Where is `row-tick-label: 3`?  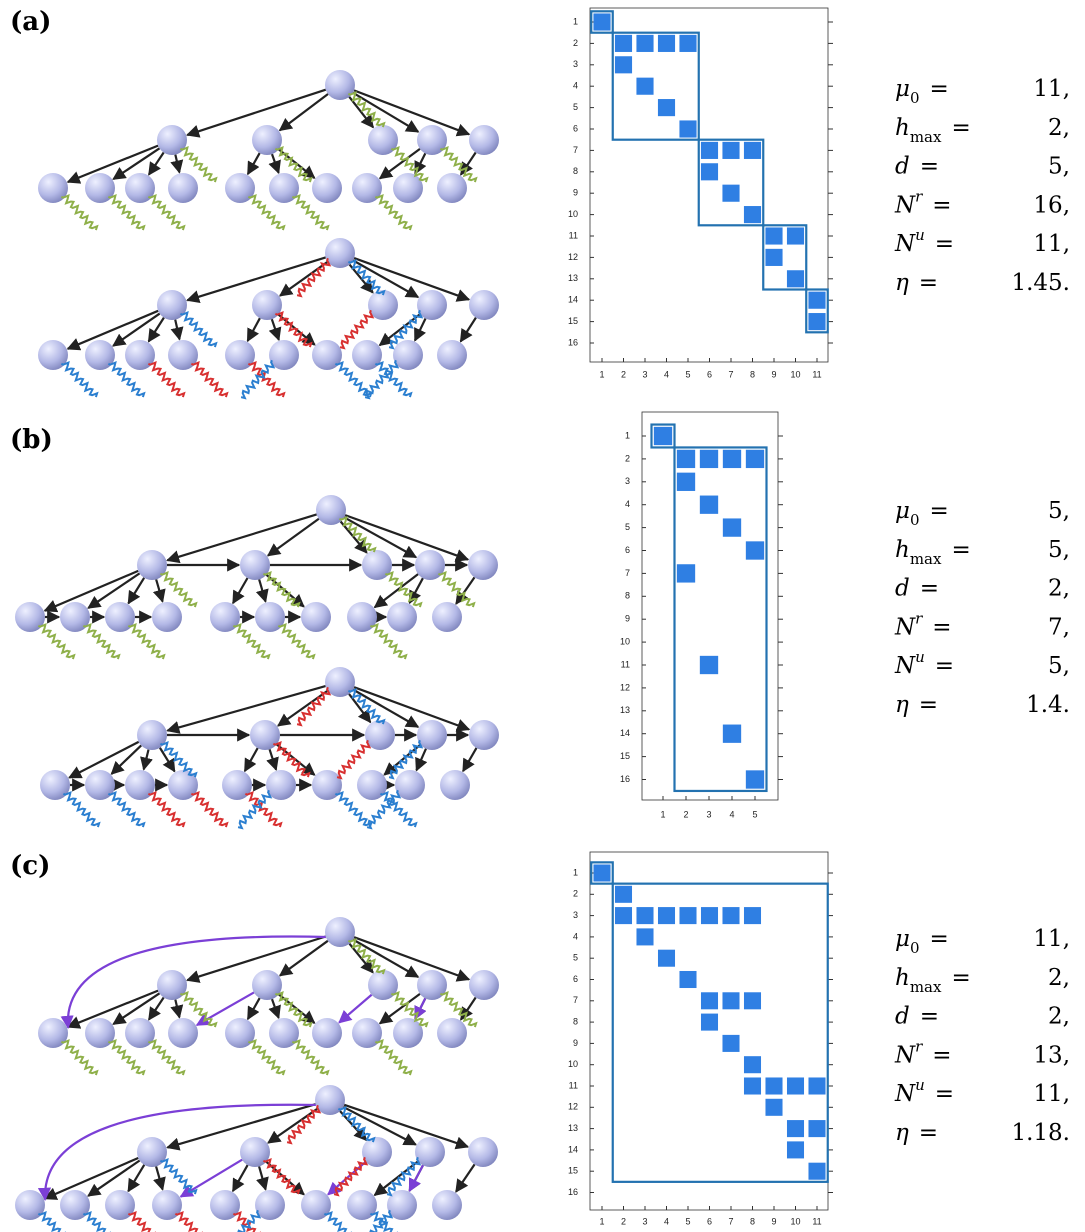
row-tick-label: 3 is located at coordinates (575, 64).